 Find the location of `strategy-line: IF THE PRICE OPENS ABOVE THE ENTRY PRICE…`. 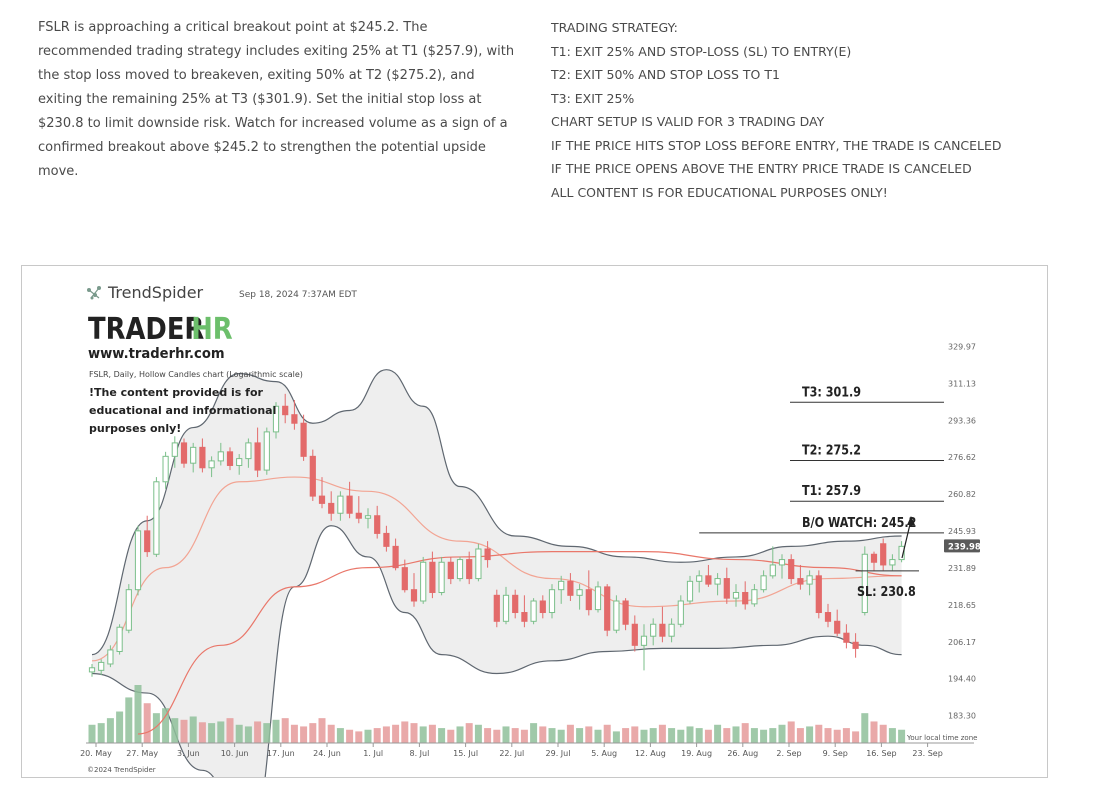

strategy-line: IF THE PRICE OPENS ABOVE THE ENTRY PRICE… is located at coordinates (761, 168).